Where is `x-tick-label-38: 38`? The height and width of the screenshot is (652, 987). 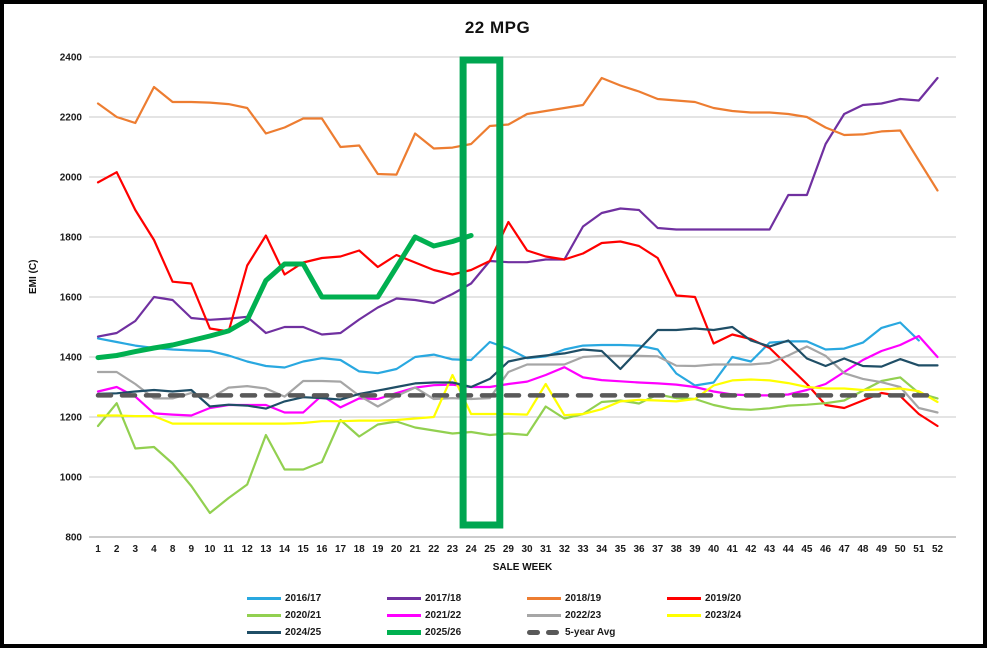 x-tick-label-38: 38 is located at coordinates (677, 549).